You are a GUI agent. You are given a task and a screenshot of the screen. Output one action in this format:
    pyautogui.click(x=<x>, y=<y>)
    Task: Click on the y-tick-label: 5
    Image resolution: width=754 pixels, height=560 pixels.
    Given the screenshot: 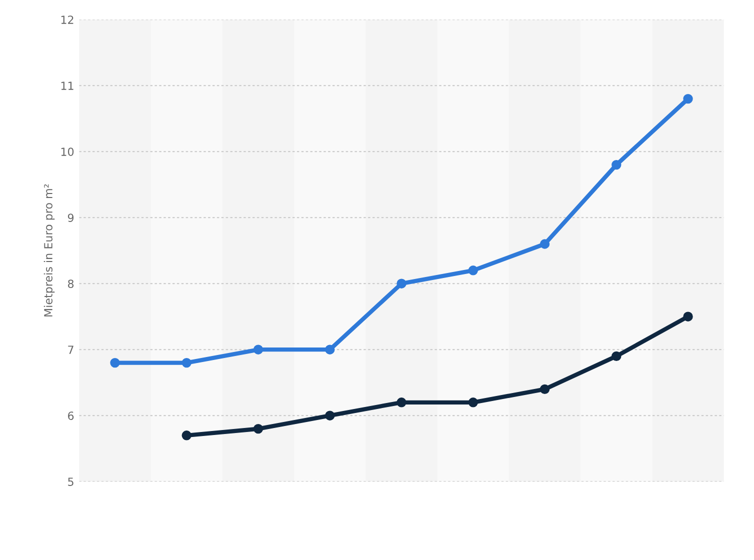 What is the action you would take?
    pyautogui.click(x=71, y=482)
    